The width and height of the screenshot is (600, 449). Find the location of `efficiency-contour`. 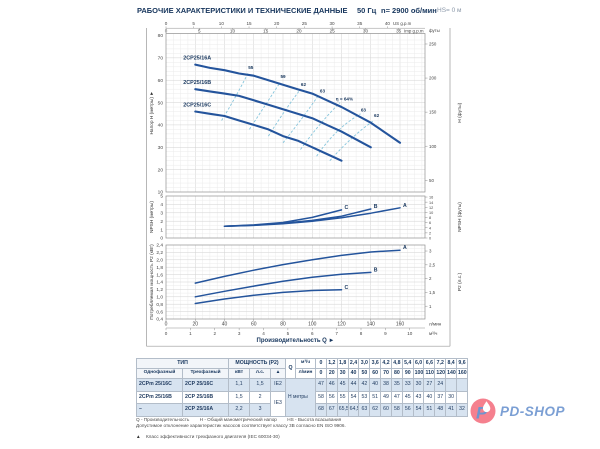

efficiency-contour is located at coordinates (338, 135).